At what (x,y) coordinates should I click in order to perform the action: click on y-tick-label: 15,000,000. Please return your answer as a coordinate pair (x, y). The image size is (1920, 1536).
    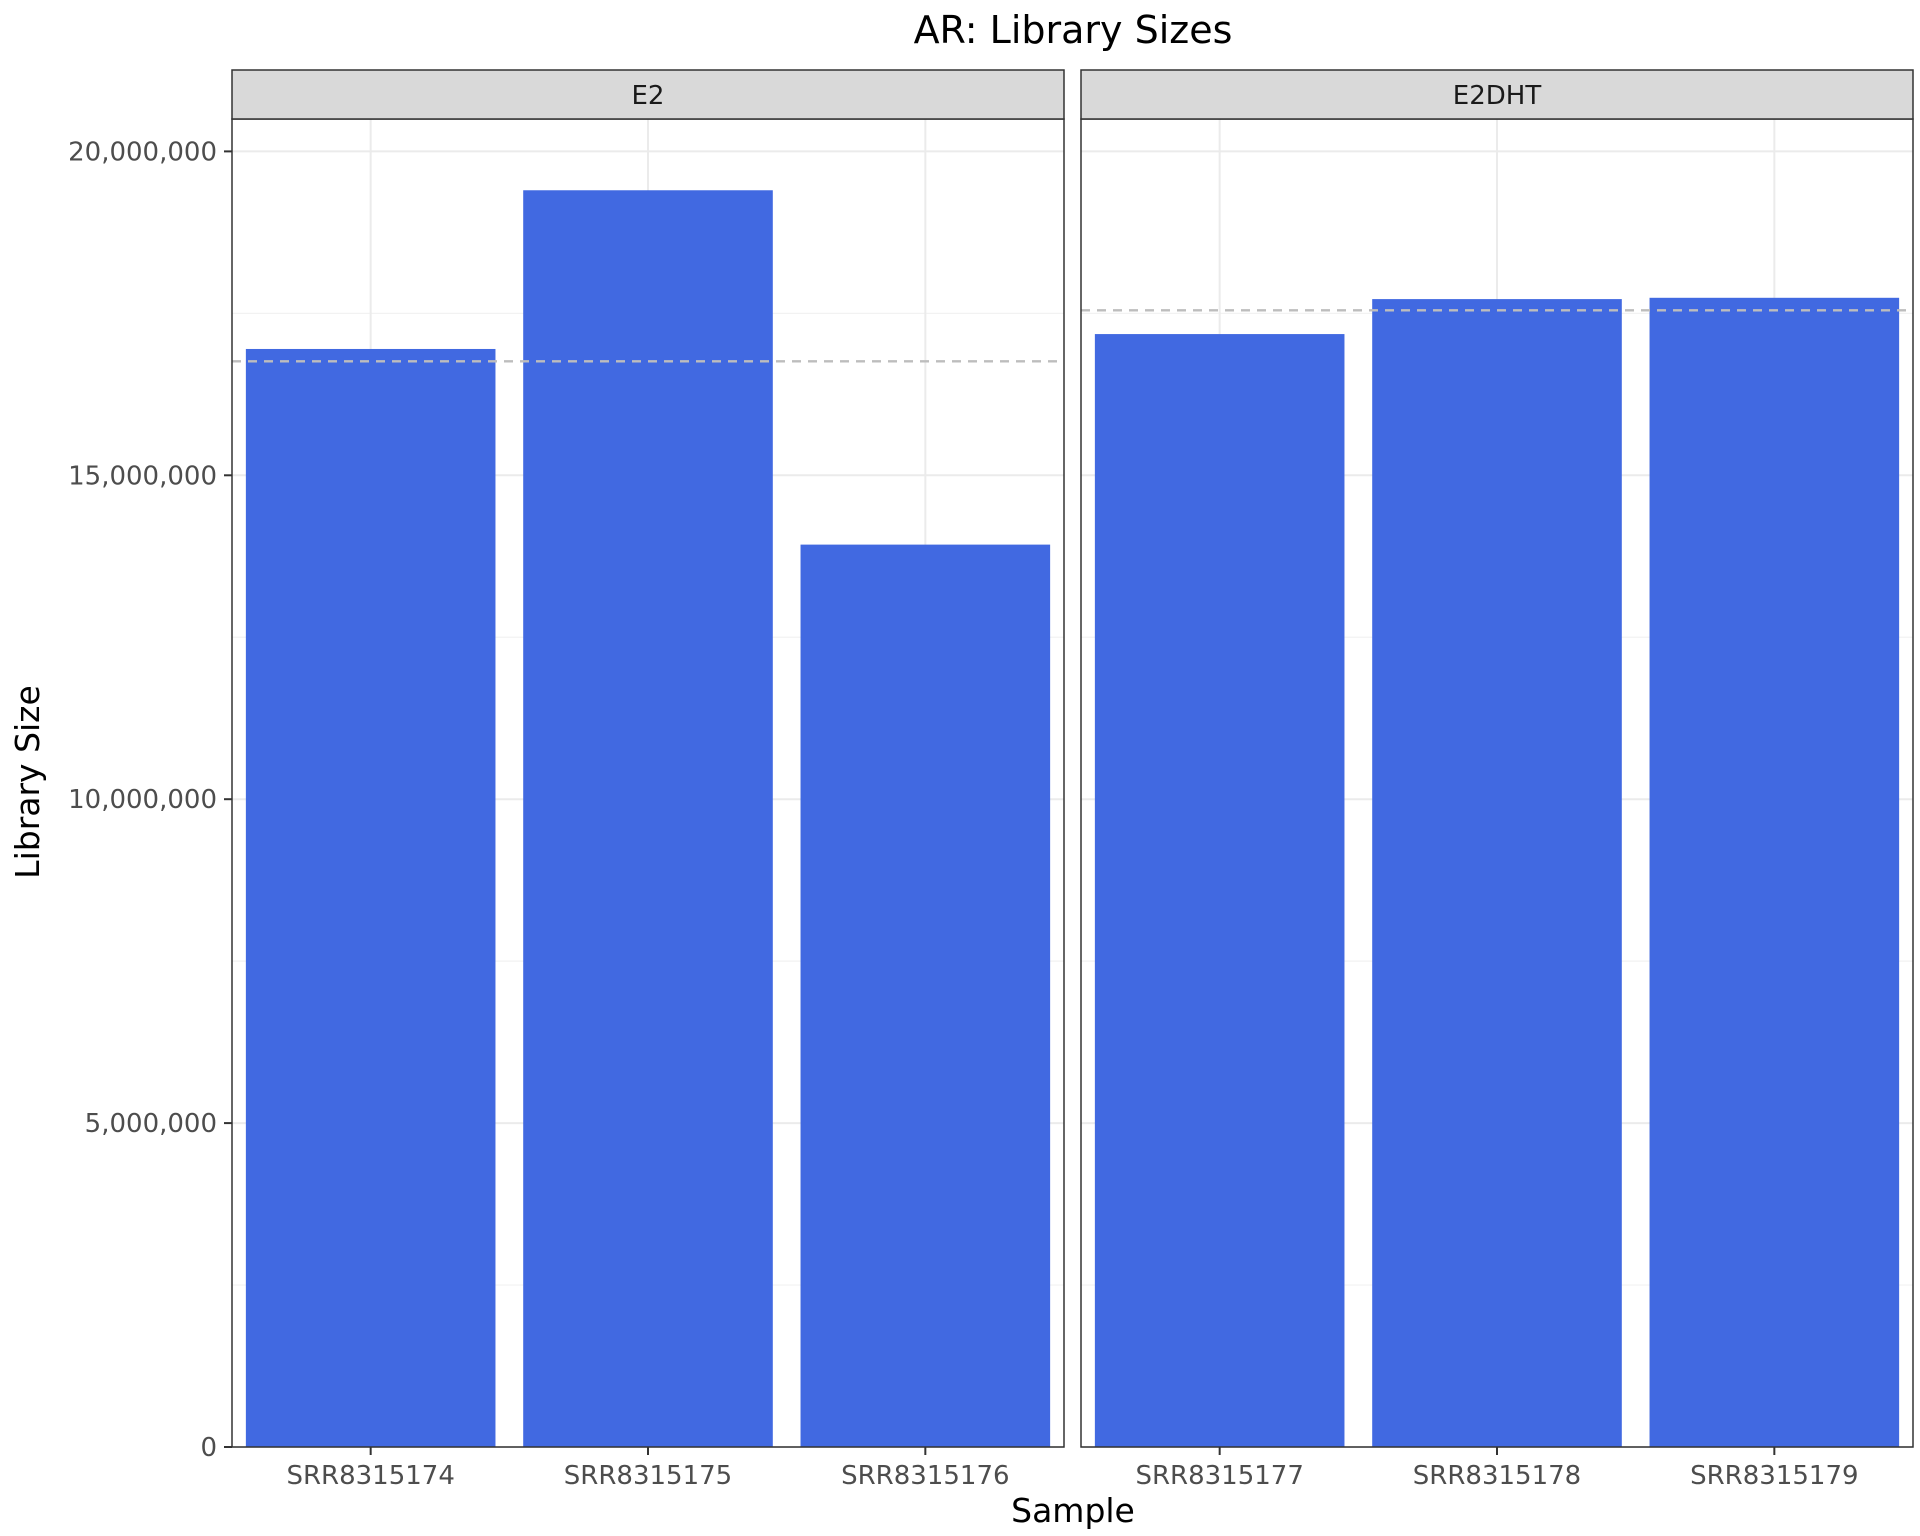
    Looking at the image, I should click on (142, 476).